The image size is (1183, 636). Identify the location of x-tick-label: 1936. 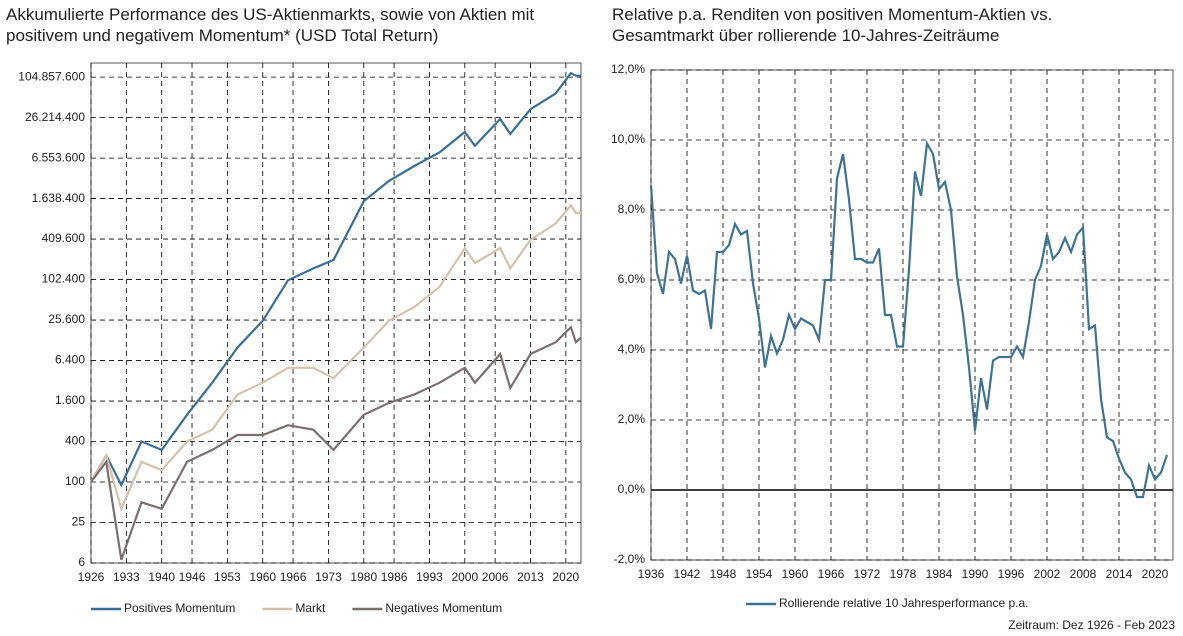
(651, 574).